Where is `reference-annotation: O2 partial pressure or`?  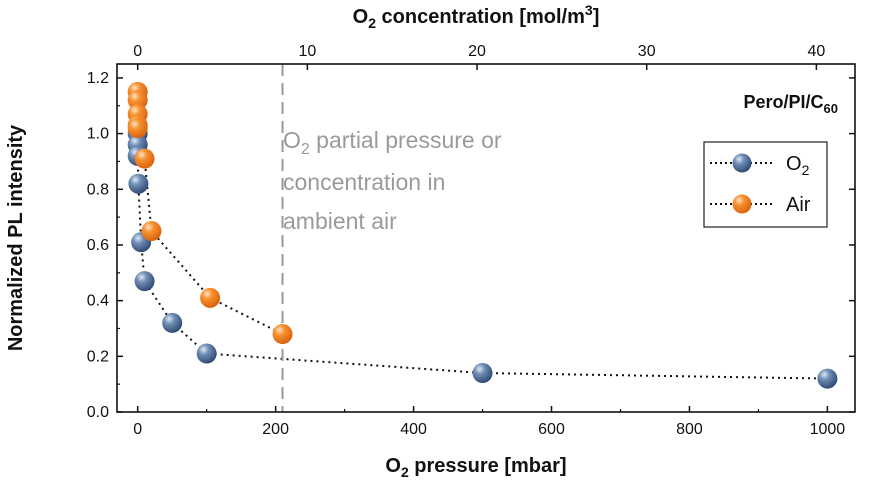 reference-annotation: O2 partial pressure or is located at coordinates (392, 142).